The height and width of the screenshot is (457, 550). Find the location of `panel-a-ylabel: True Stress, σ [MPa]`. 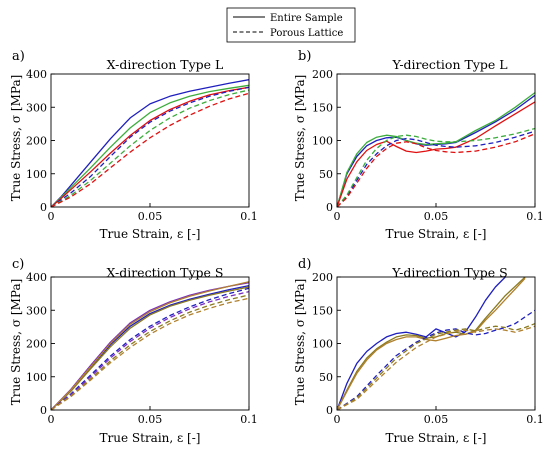

panel-a-ylabel: True Stress, σ [MPa] is located at coordinates (16, 138).